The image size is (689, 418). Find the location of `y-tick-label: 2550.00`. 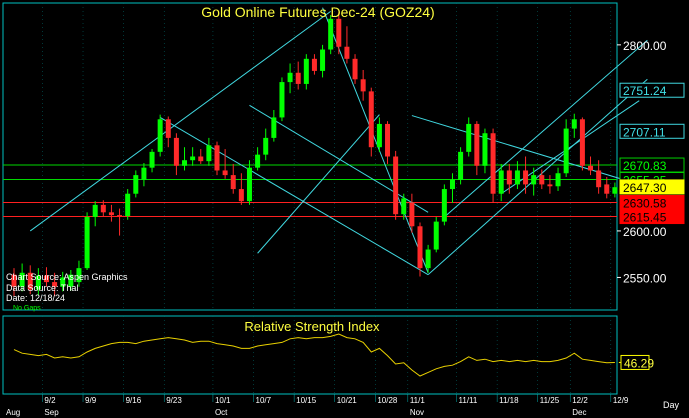

y-tick-label: 2550.00 is located at coordinates (645, 278).